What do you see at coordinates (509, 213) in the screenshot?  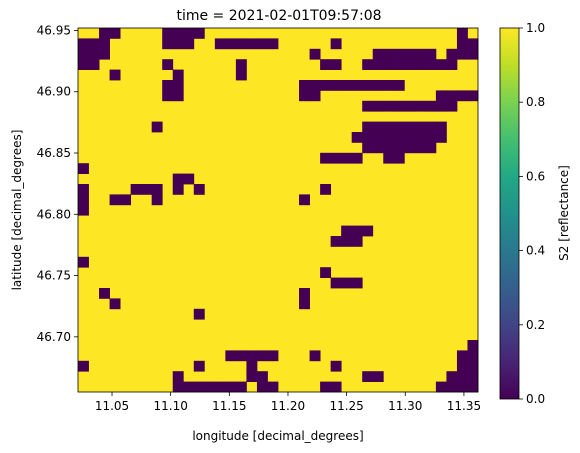 I see `colorbar` at bounding box center [509, 213].